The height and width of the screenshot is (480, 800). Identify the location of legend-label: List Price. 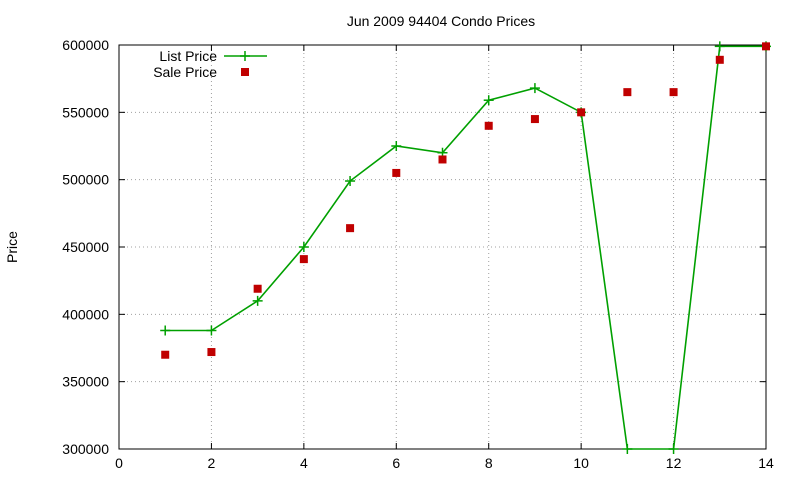
(188, 56).